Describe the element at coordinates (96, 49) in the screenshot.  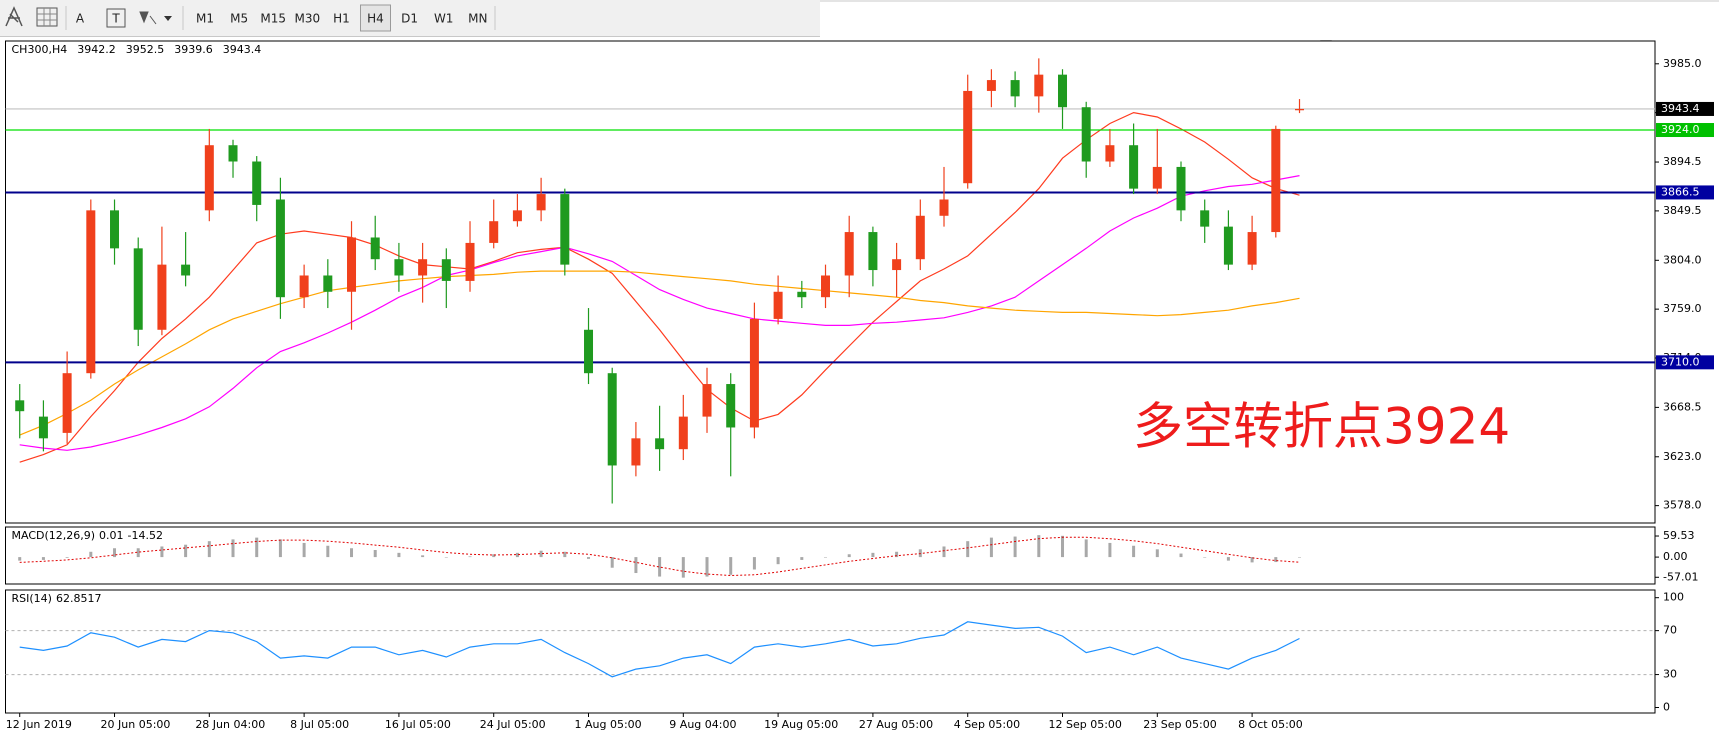
I see `ohlc-open: 3942.2` at that location.